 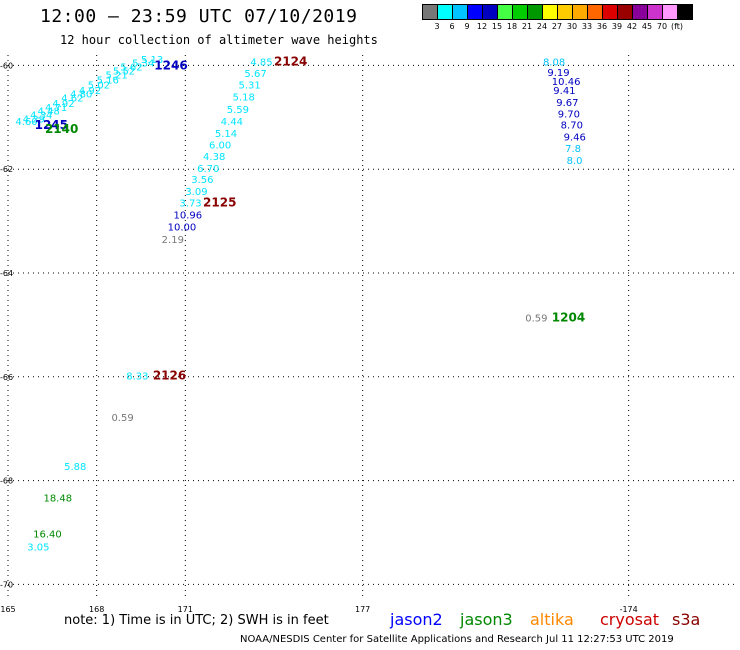 What do you see at coordinates (255, 74) in the screenshot?
I see `wave-height-label: 5.67` at bounding box center [255, 74].